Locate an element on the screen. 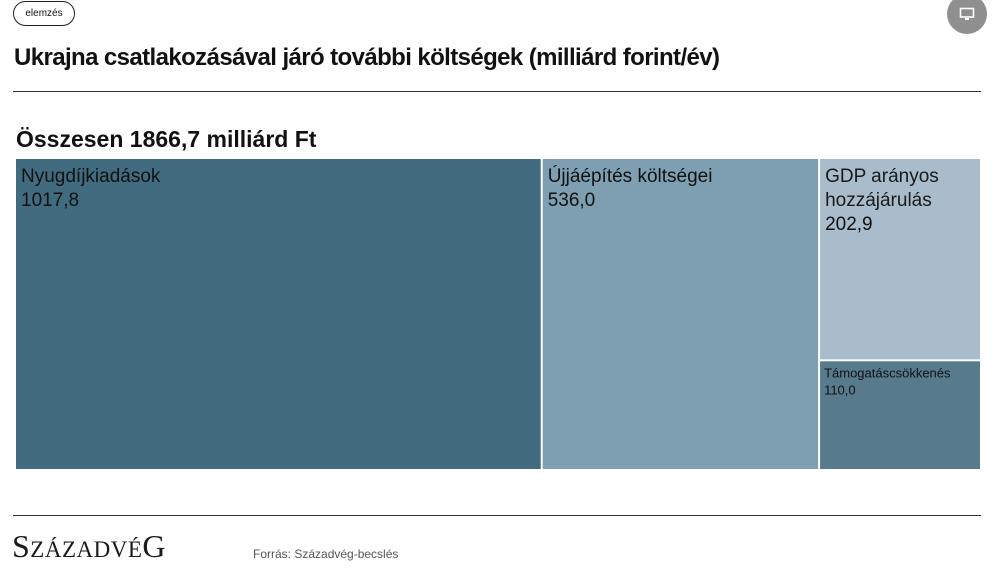  analysis-badge: elemzés is located at coordinates (44, 13).